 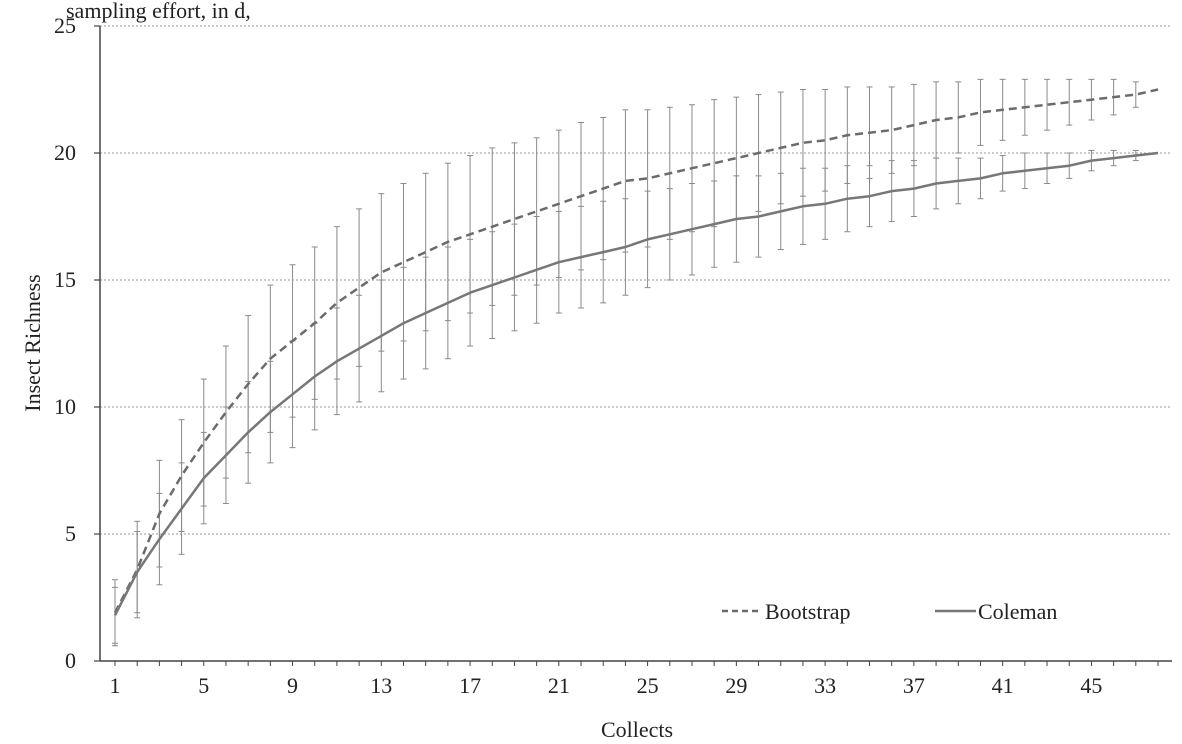 What do you see at coordinates (70, 660) in the screenshot?
I see `y-tick-label: 0` at bounding box center [70, 660].